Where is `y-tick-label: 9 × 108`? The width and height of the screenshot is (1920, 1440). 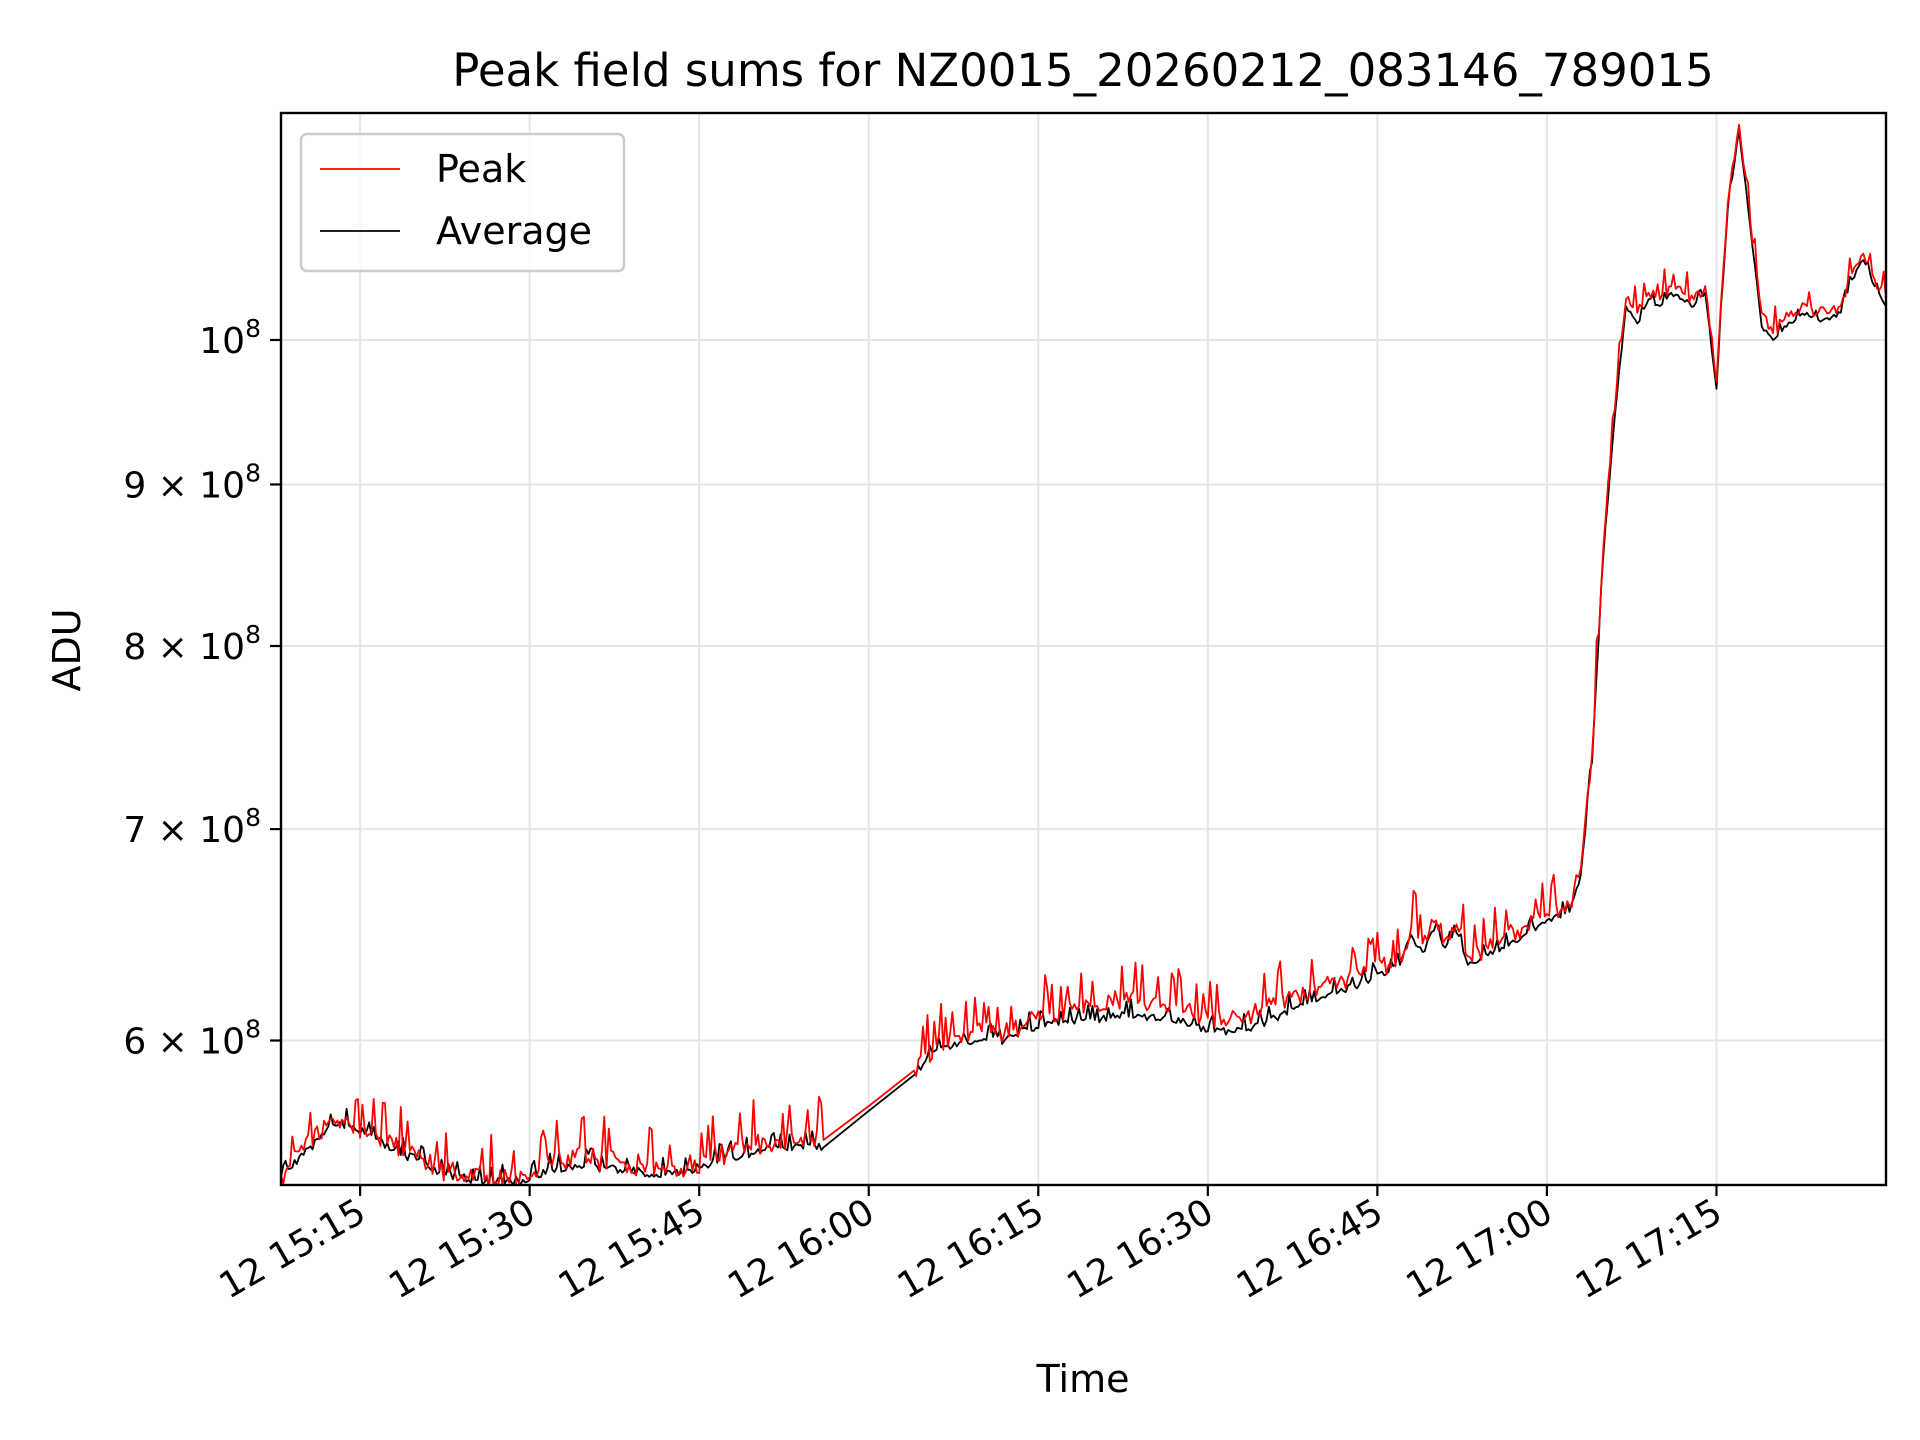
y-tick-label: 9 × 108 is located at coordinates (192, 482).